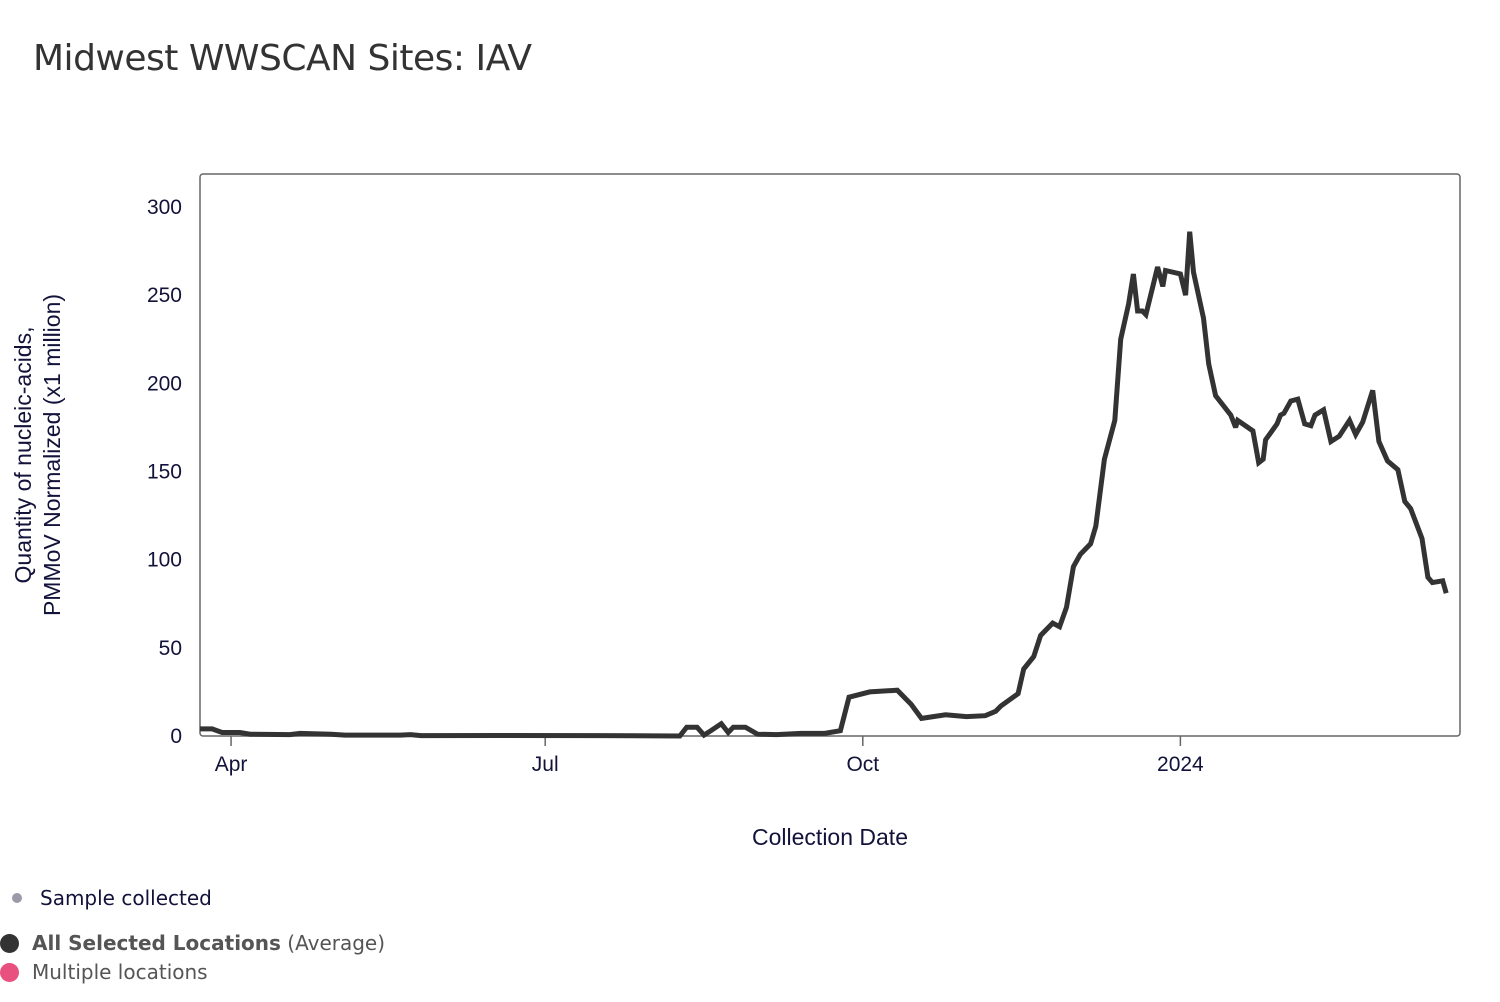 This screenshot has height=1002, width=1500. Describe the element at coordinates (164, 560) in the screenshot. I see `y-tick-label: 100` at that location.